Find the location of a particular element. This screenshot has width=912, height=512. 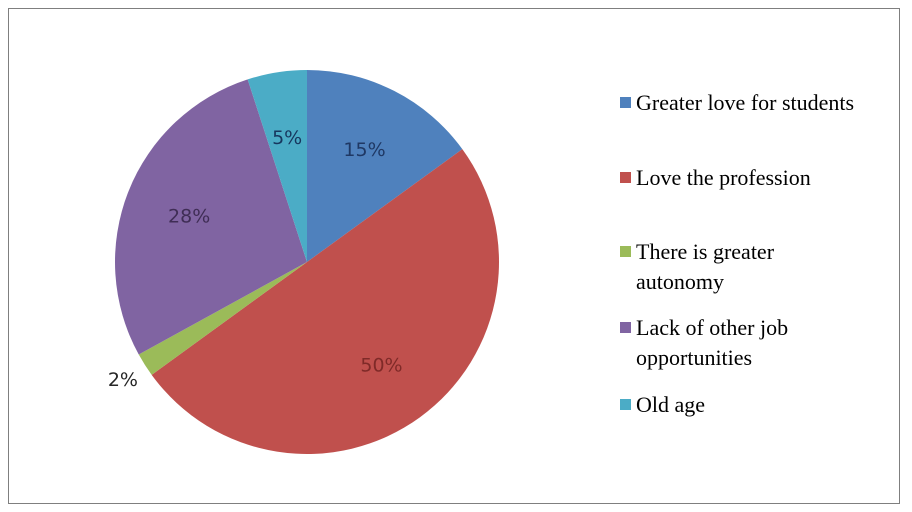

legend-item-love-the-profession: Love the profession is located at coordinates (715, 177).